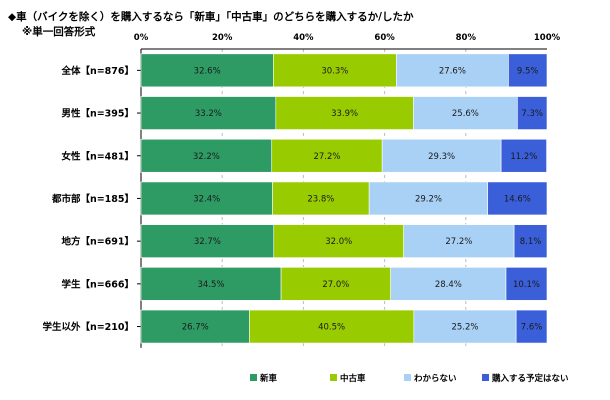  I want to click on data-label: 32.4%, so click(206, 199).